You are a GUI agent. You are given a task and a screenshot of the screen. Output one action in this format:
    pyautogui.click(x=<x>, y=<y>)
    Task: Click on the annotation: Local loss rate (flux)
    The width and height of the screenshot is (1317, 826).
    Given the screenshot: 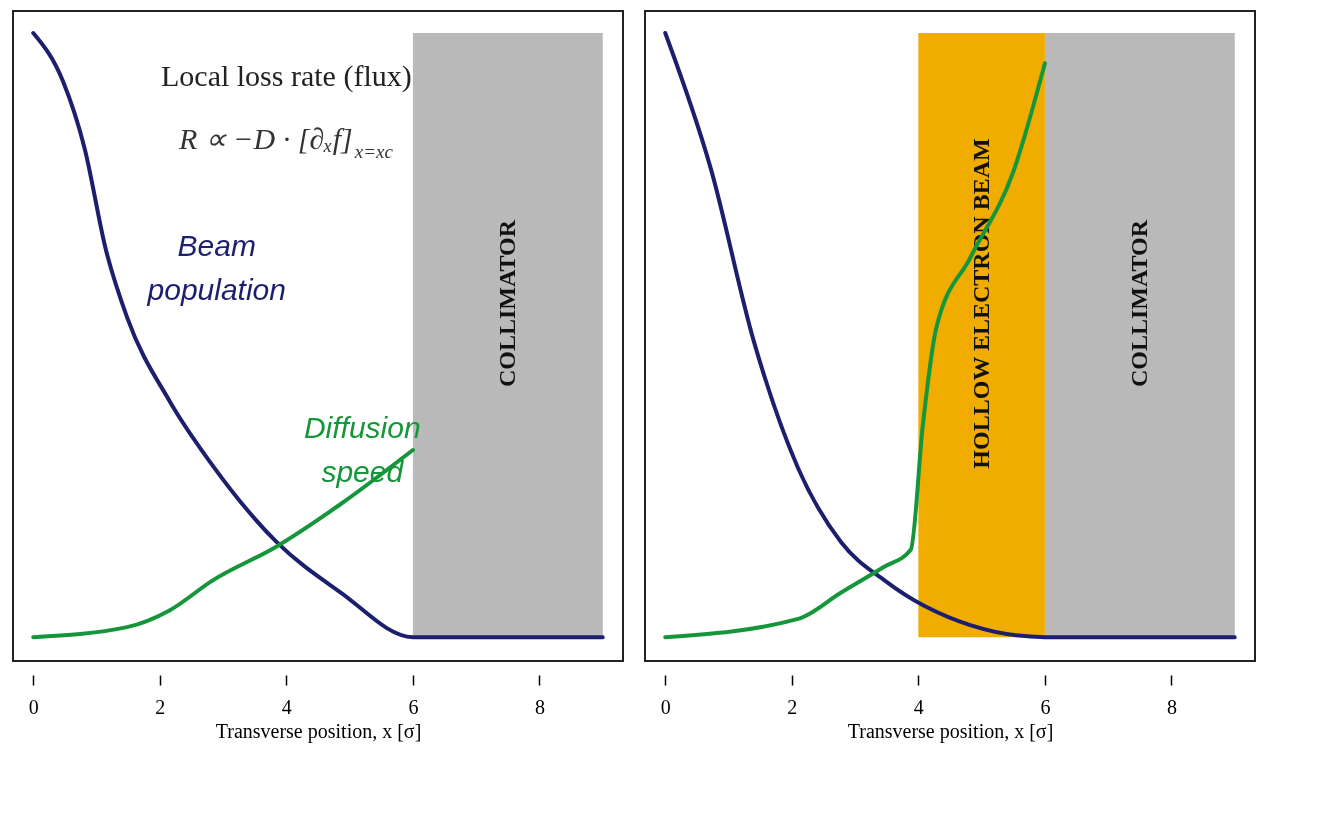 What is the action you would take?
    pyautogui.click(x=286, y=75)
    